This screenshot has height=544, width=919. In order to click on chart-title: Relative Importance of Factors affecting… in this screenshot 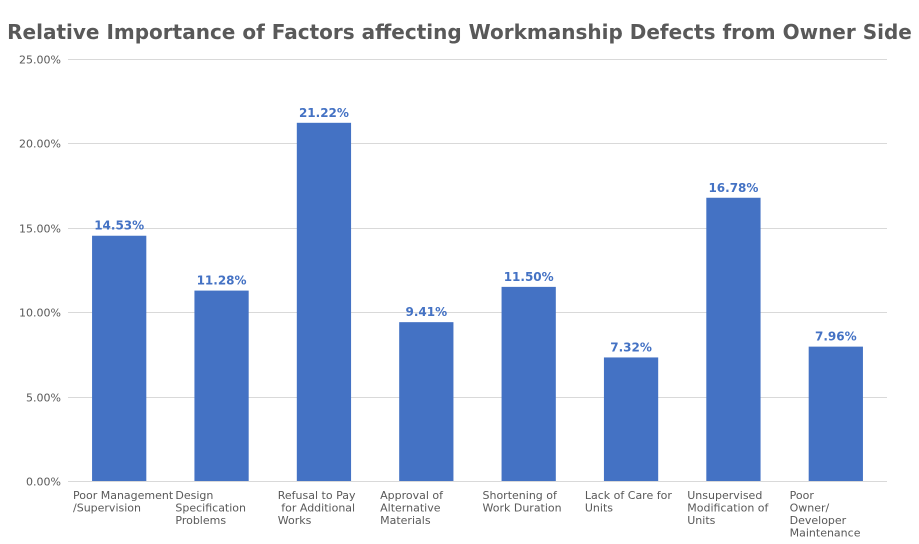, I will do `click(459, 32)`.